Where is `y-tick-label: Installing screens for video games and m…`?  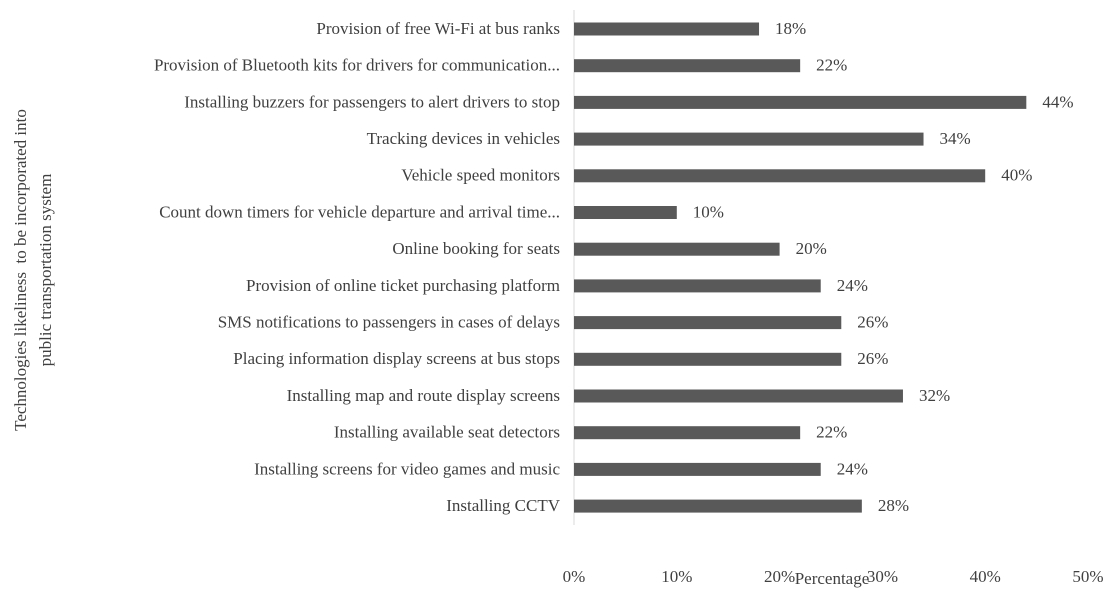
y-tick-label: Installing screens for video games and m… is located at coordinates (407, 468).